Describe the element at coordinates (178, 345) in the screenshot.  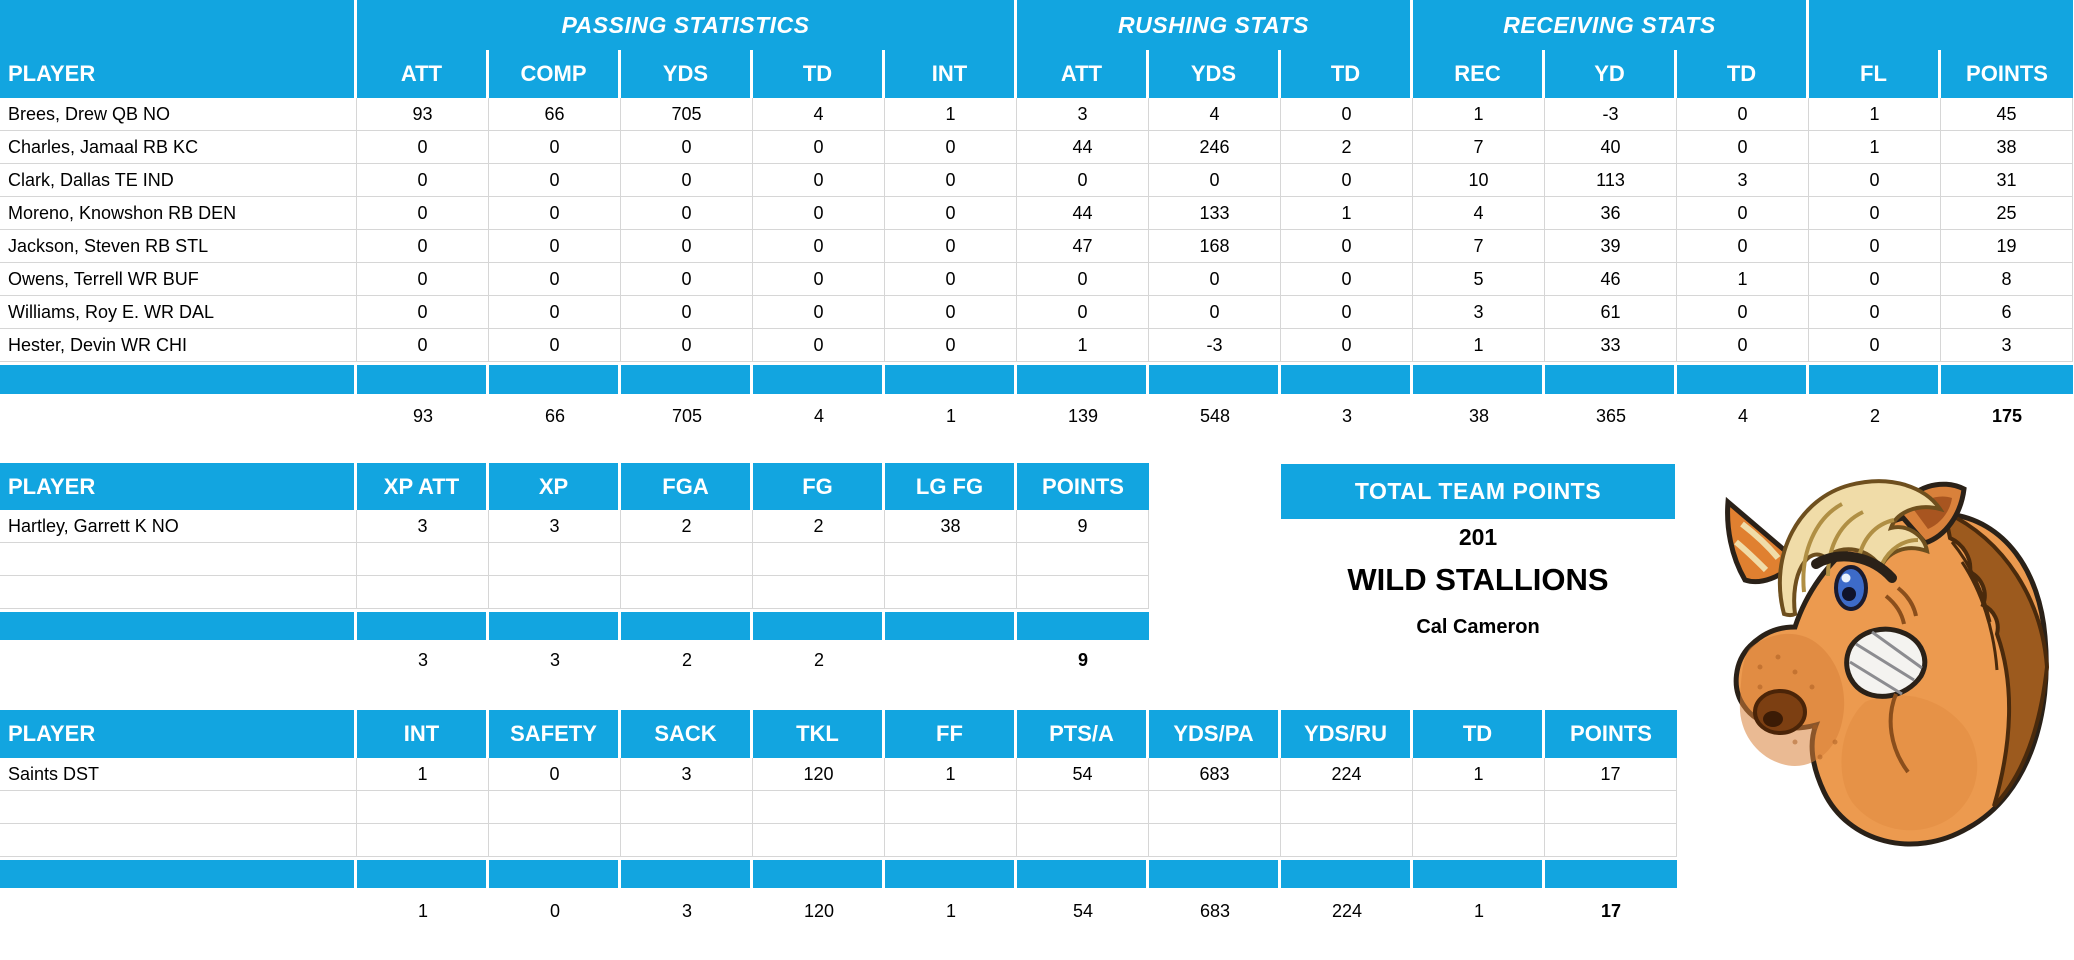
I see `player-name-cell: Hester, Devin WR CHI` at that location.